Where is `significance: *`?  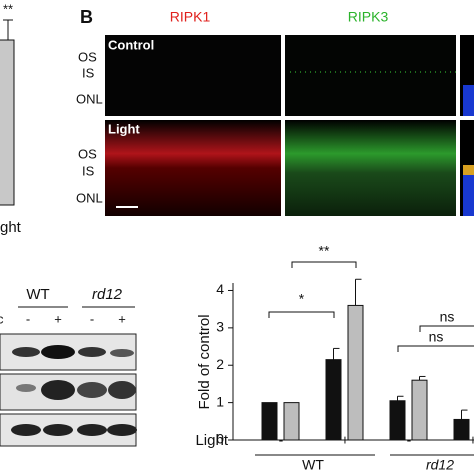 significance: * is located at coordinates (302, 299).